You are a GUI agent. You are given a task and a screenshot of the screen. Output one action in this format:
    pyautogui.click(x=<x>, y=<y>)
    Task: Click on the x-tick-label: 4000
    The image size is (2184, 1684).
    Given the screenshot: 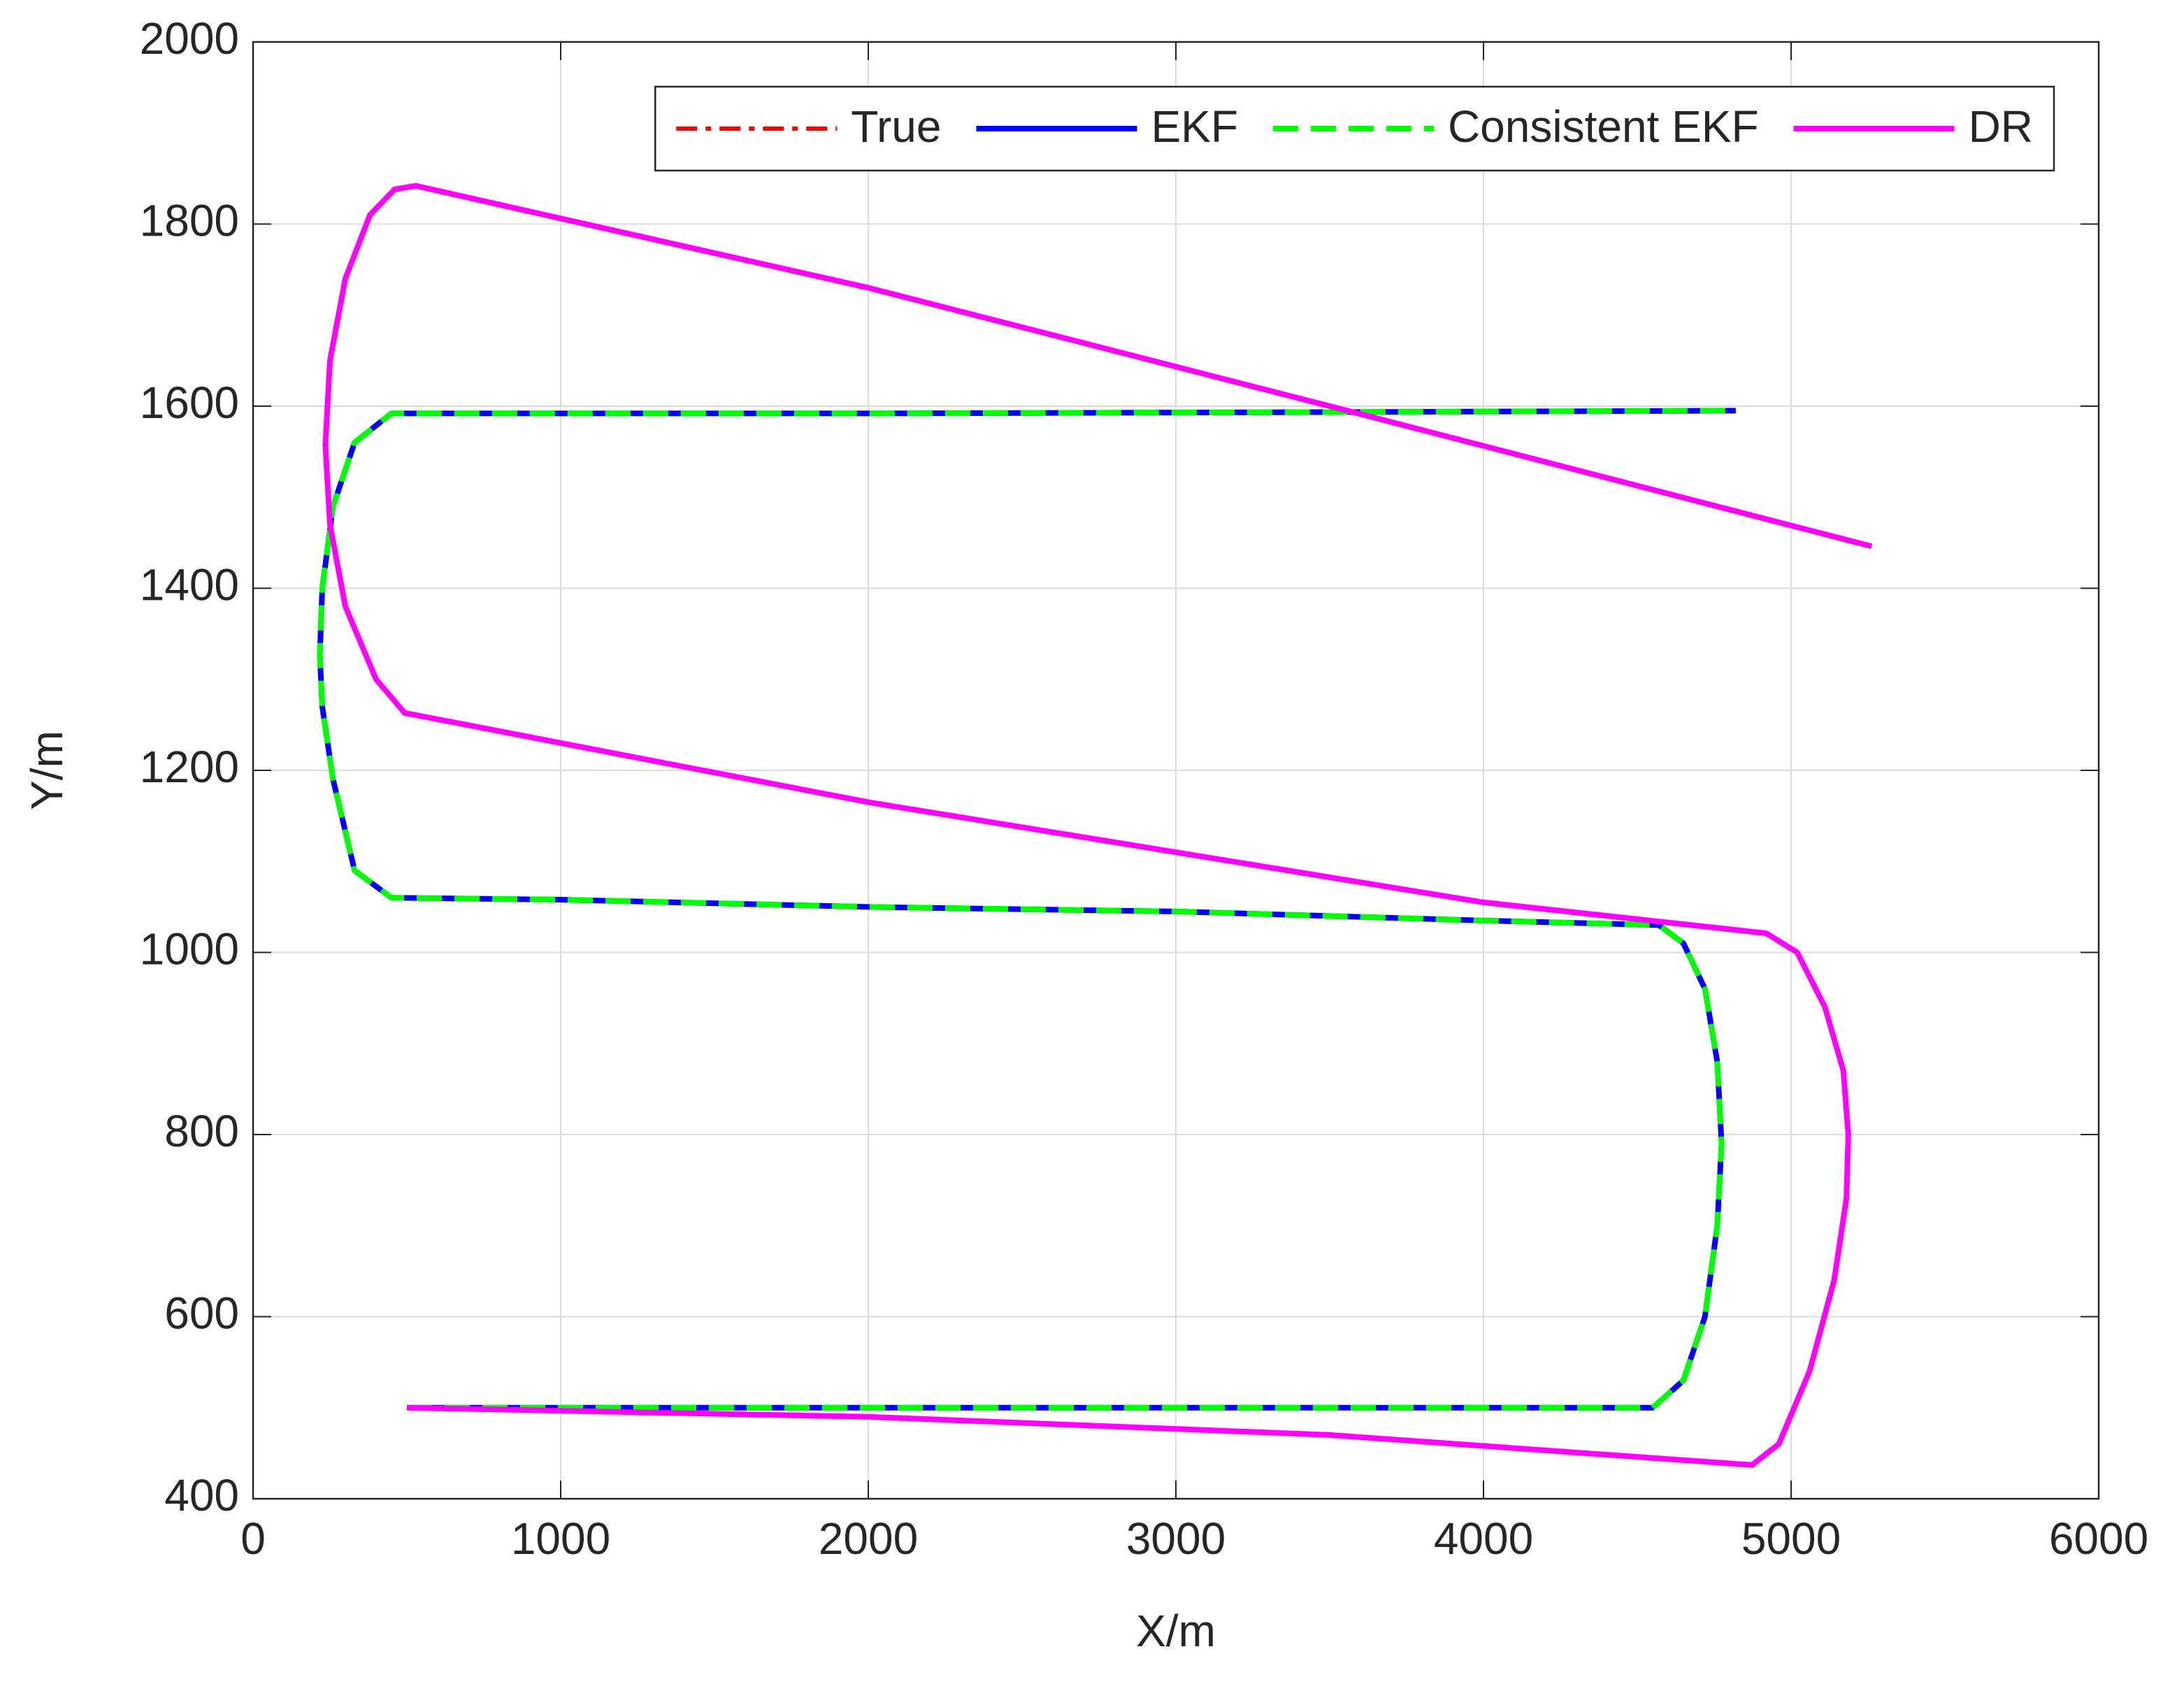 What is the action you would take?
    pyautogui.click(x=1483, y=1538)
    